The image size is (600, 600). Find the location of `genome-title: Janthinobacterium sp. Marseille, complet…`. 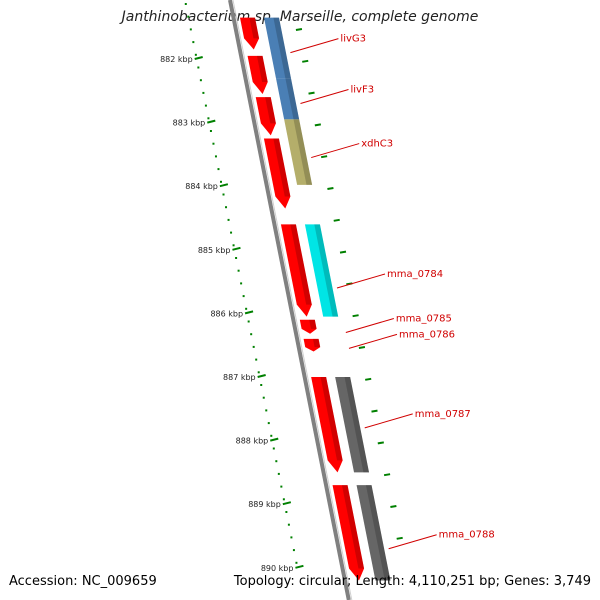

genome-title: Janthinobacterium sp. Marseille, complet… is located at coordinates (300, 17).